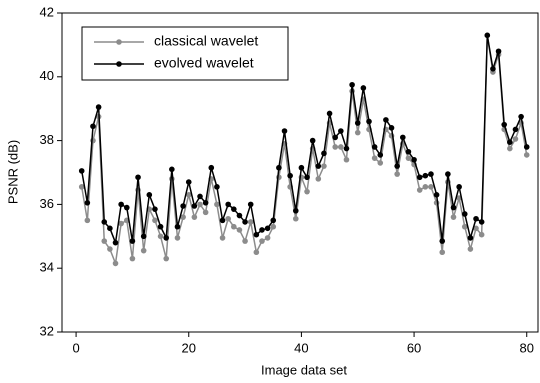  Describe the element at coordinates (185, 53) in the screenshot. I see `legend-box` at that location.